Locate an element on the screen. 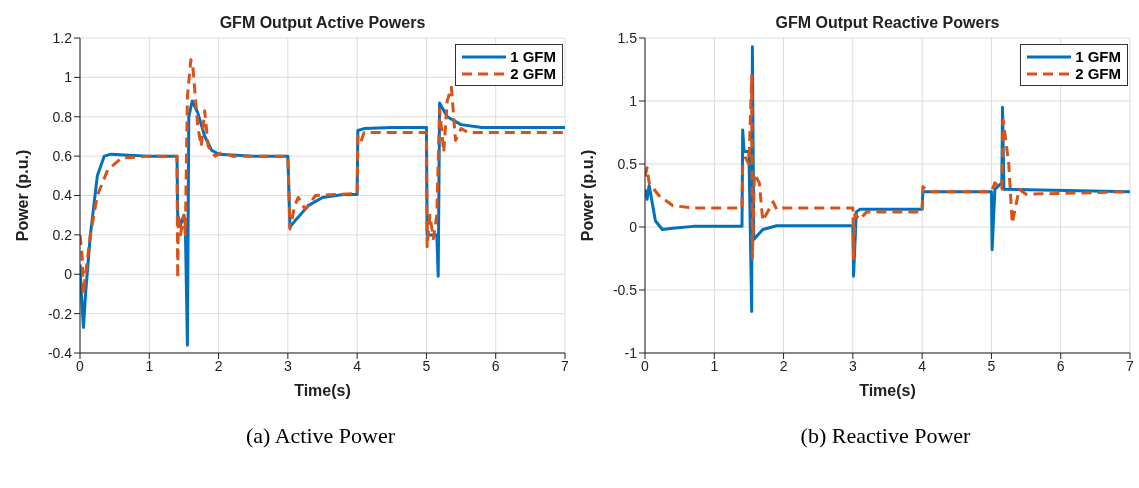 This screenshot has height=488, width=1139. text: (a) Active Power is located at coordinates (320, 436).